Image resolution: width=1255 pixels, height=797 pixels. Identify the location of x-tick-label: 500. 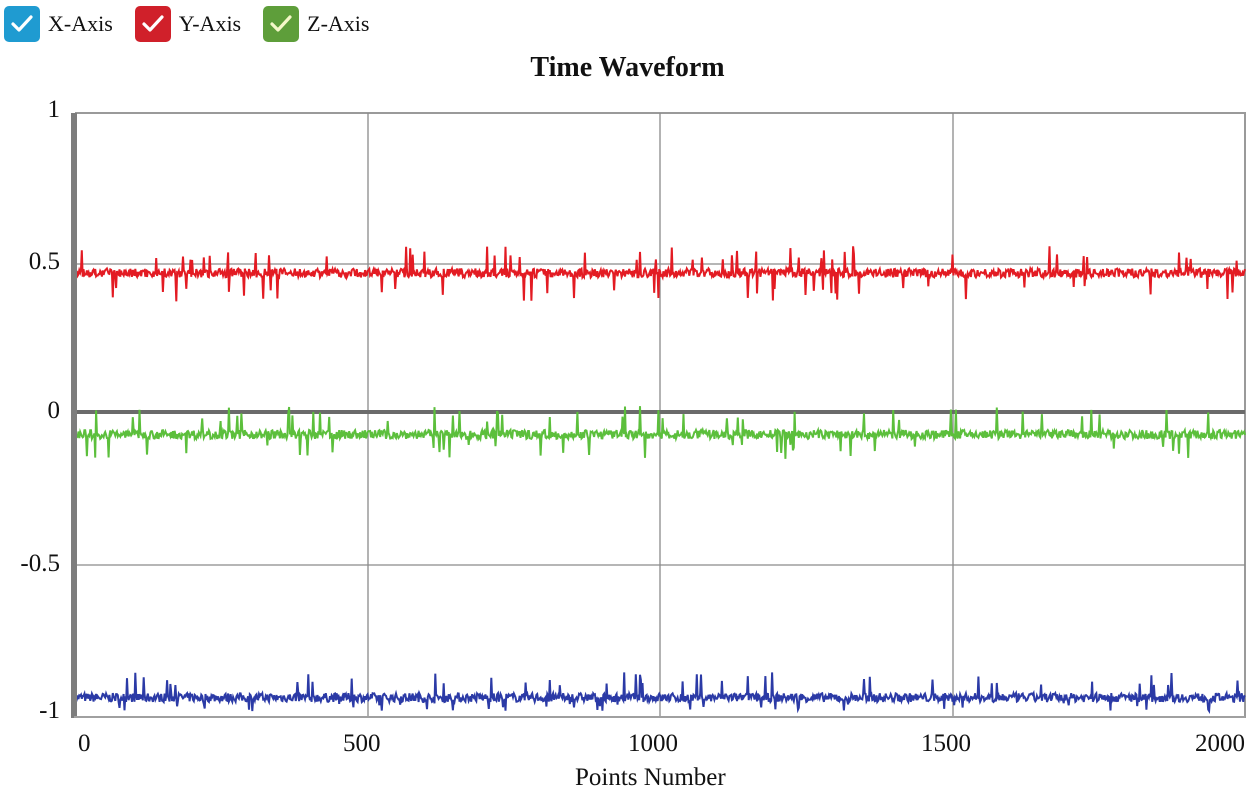
(362, 743).